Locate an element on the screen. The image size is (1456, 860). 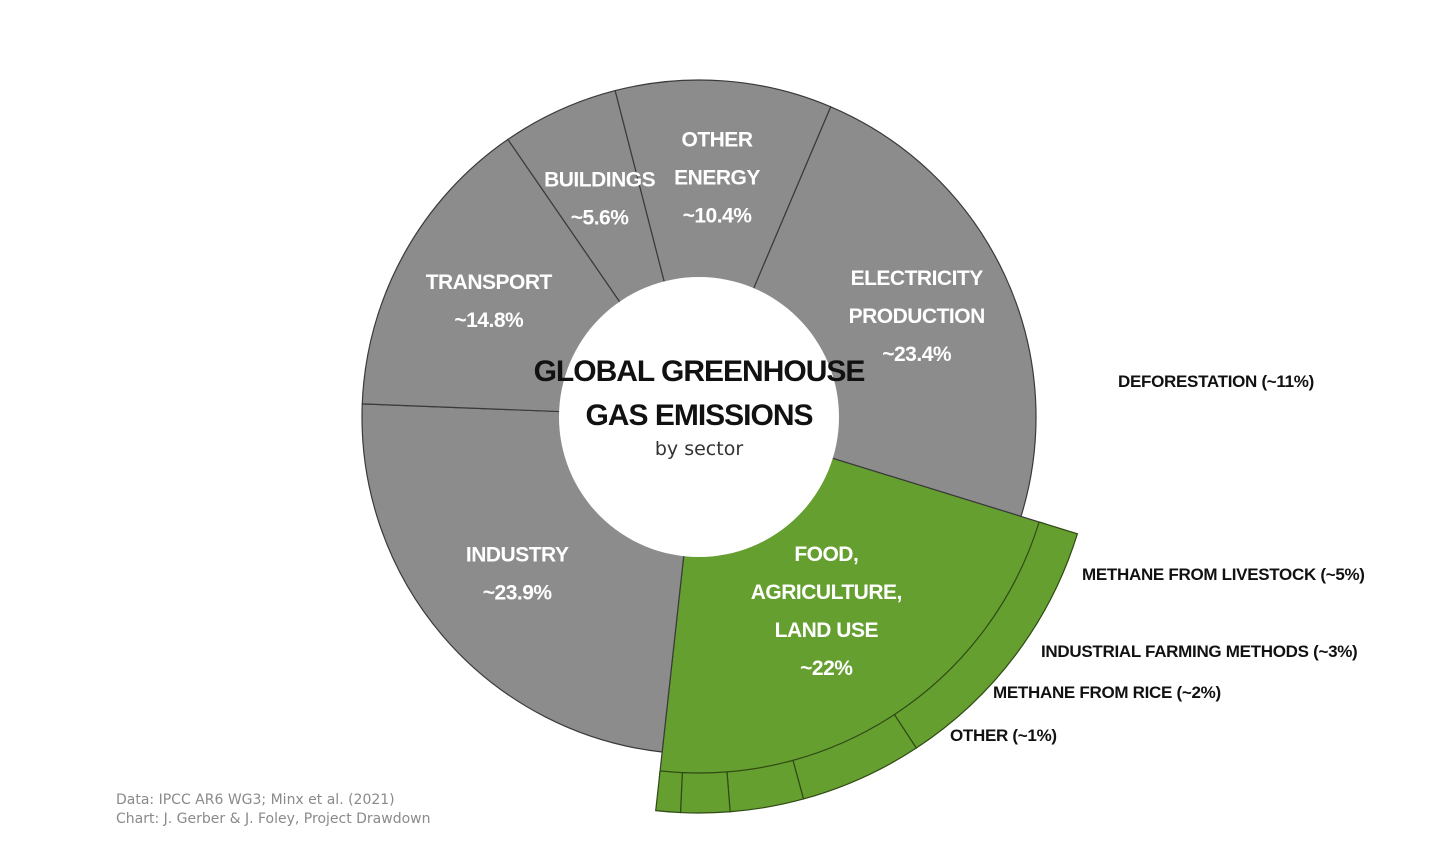
sector-label-2-line-0: INDUSTRY is located at coordinates (517, 555).